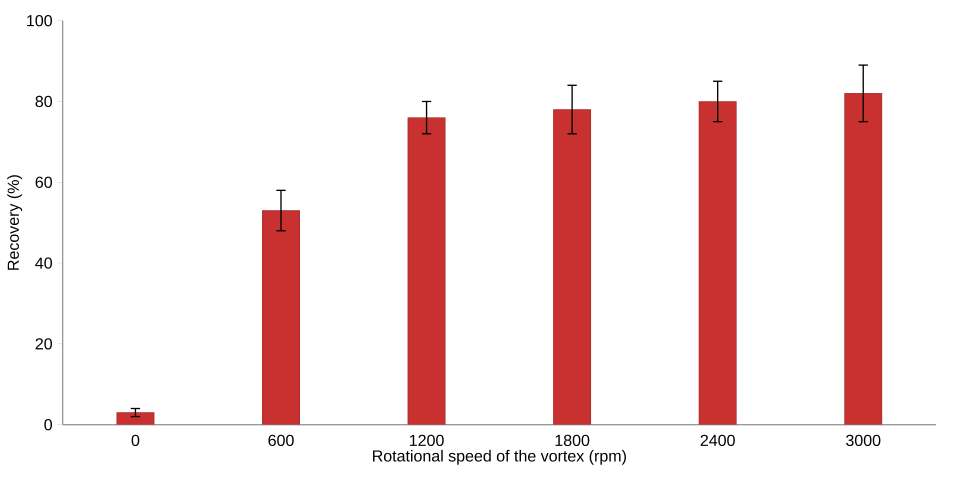 The width and height of the screenshot is (955, 486). I want to click on y-tick-label: 80, so click(44, 102).